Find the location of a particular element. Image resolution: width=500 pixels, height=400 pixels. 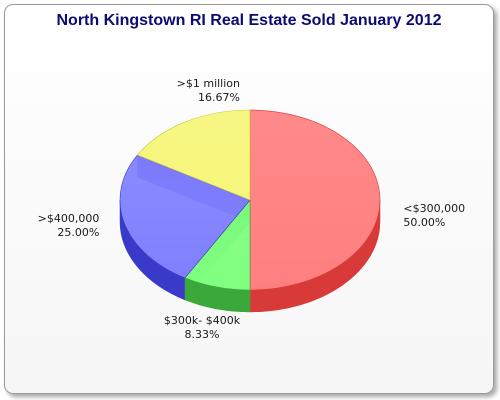

slice-percent-label: 50.00% is located at coordinates (424, 222).